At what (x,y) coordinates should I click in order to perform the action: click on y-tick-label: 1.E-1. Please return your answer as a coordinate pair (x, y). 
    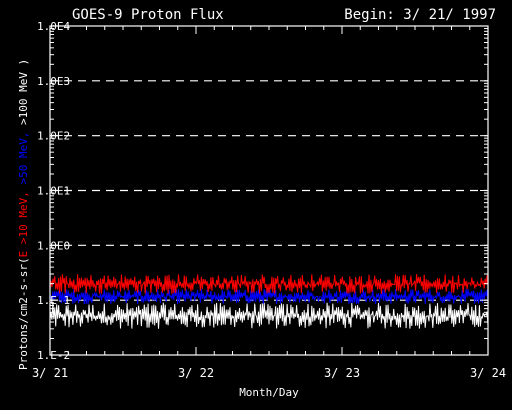
    Looking at the image, I should click on (53, 300).